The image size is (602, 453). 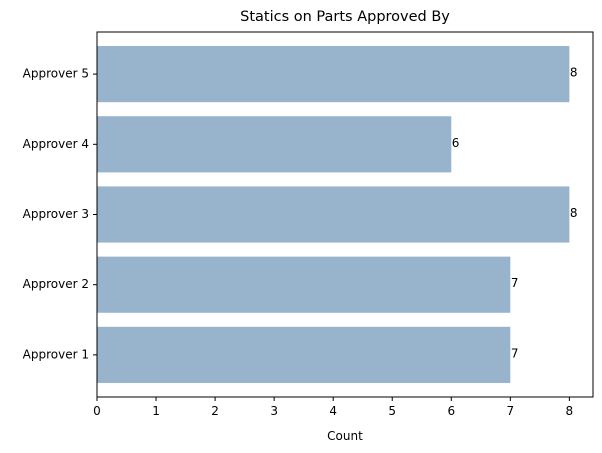 I want to click on x-tick-label: 3, so click(x=274, y=411).